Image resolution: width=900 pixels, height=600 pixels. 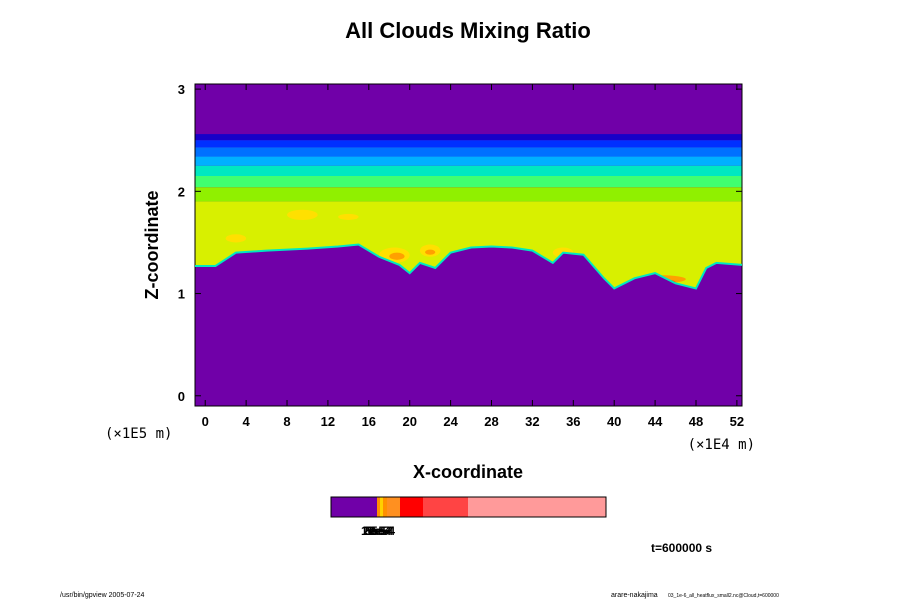 I want to click on colorbar-label: 2e-5, so click(x=375, y=531).